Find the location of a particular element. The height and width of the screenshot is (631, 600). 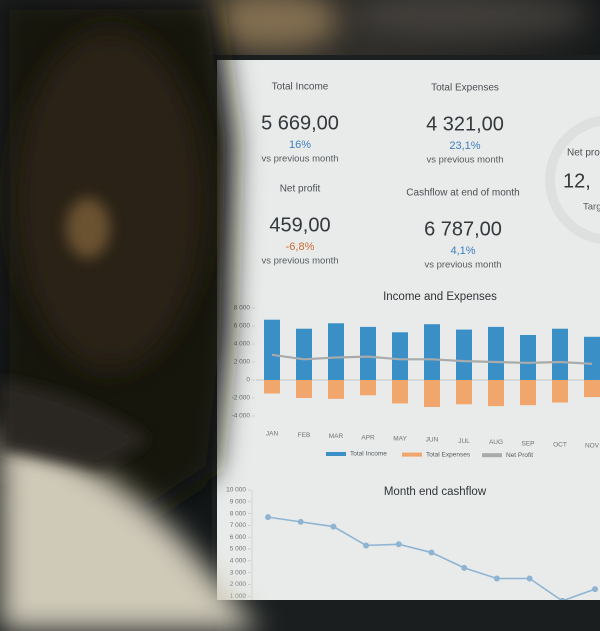

person-neck is located at coordinates (75, 425).